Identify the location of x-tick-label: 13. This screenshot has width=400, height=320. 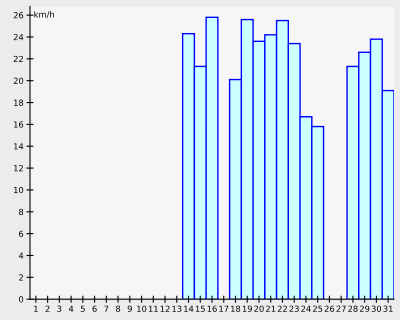
(177, 309).